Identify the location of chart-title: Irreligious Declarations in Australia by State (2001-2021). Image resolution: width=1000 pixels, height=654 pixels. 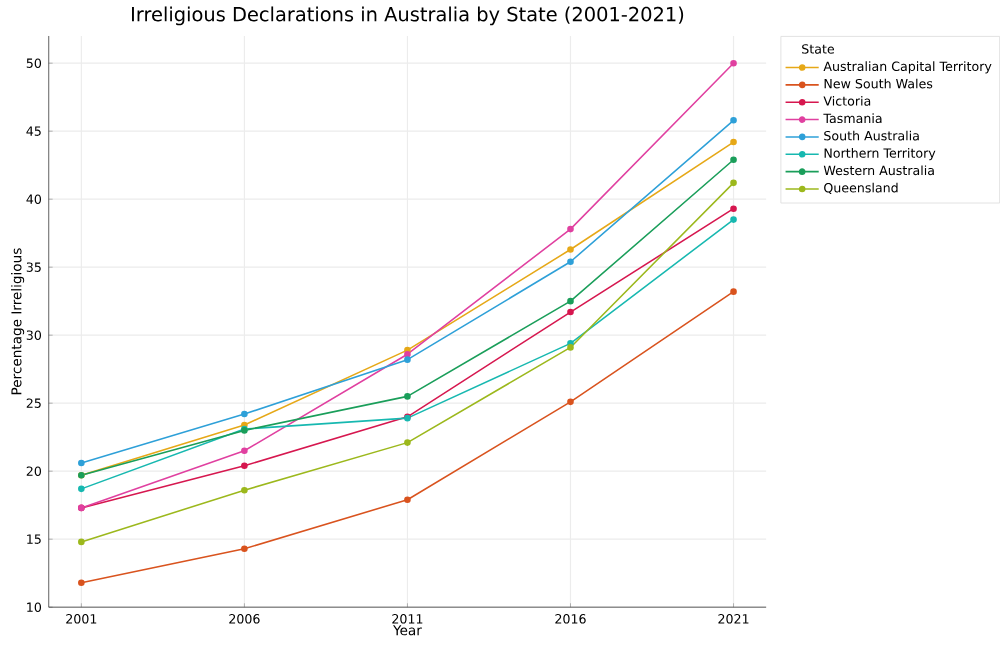
(408, 16).